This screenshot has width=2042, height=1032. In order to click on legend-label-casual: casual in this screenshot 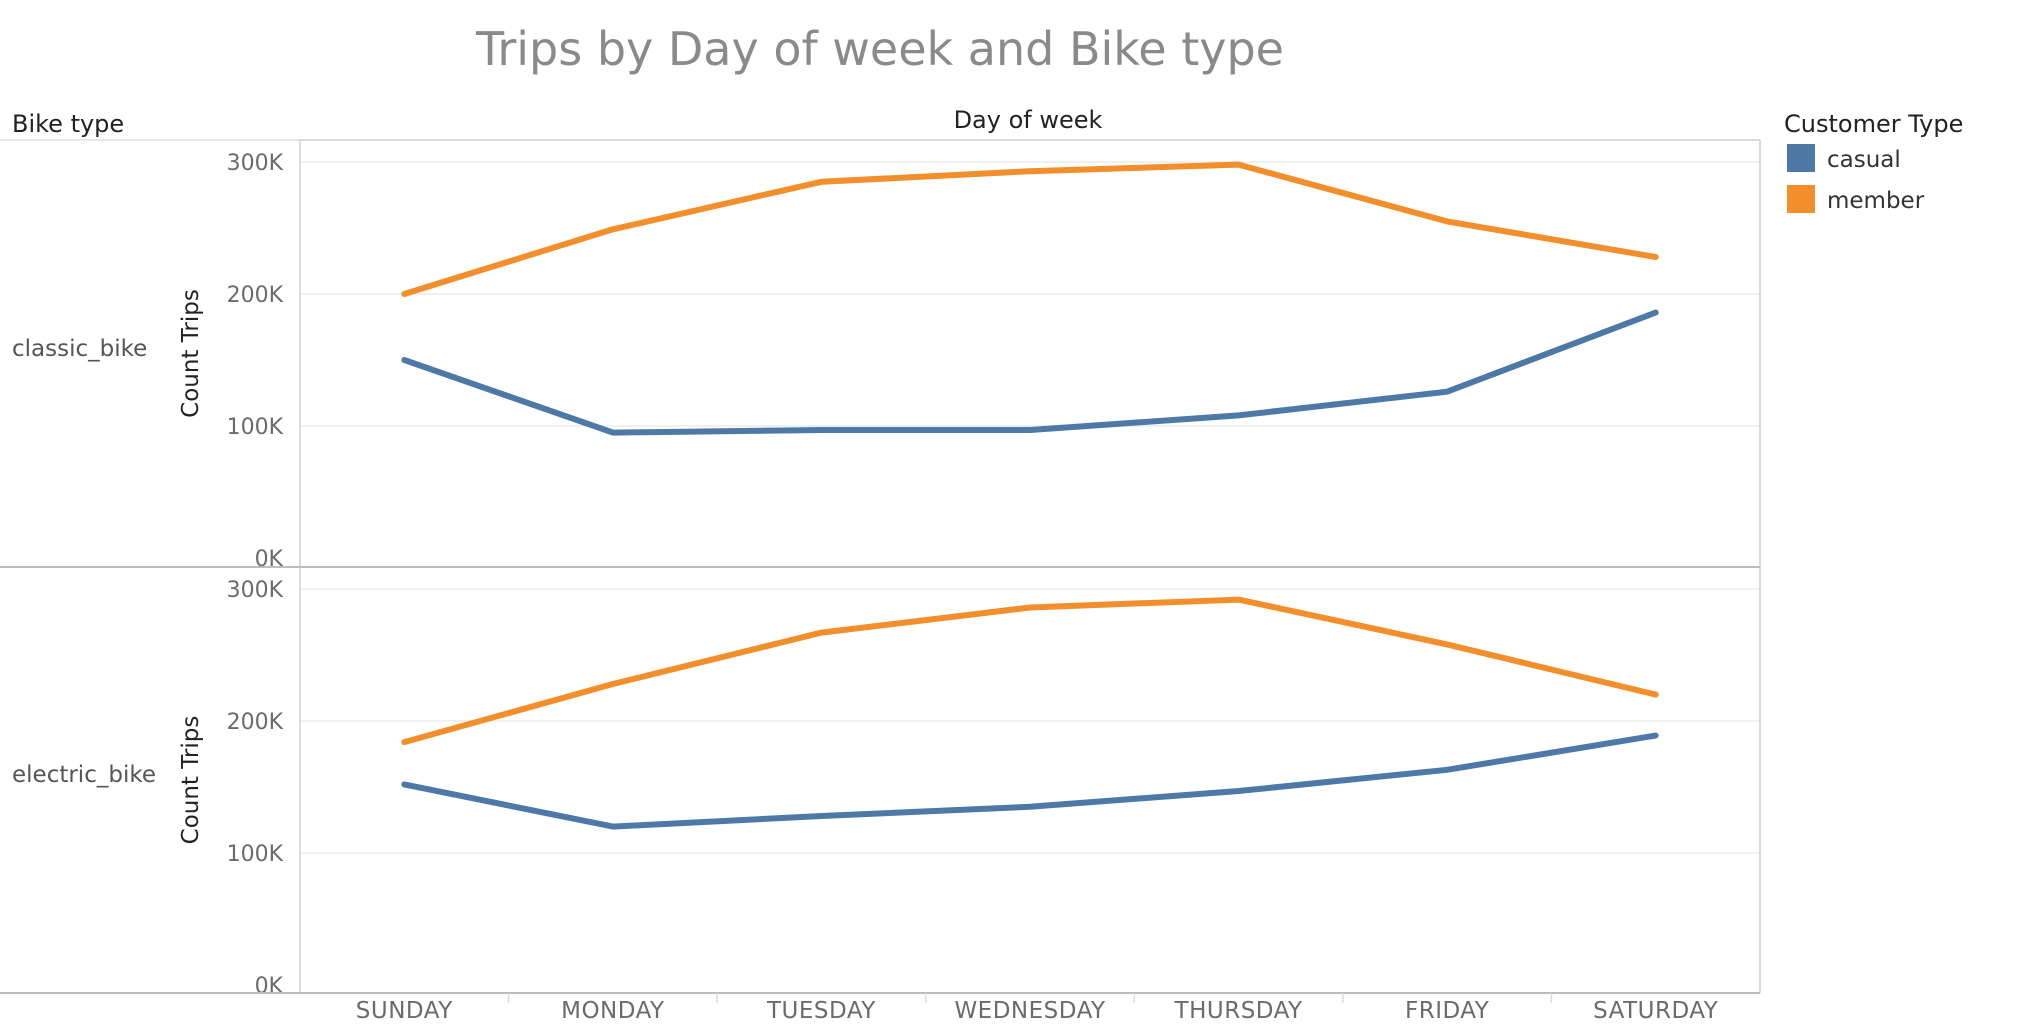, I will do `click(1864, 160)`.